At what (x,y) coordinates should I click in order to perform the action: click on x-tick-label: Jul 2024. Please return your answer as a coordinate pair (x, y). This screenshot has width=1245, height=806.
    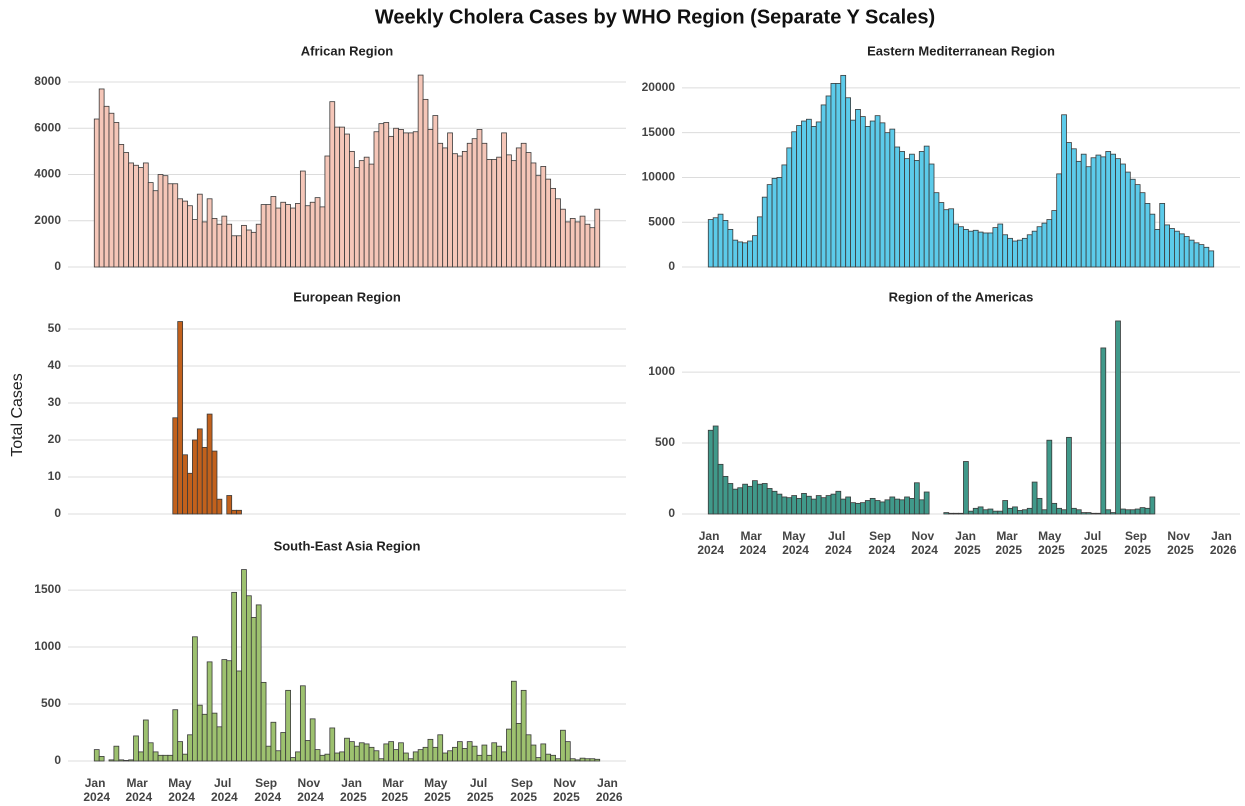
    Looking at the image, I should click on (838, 543).